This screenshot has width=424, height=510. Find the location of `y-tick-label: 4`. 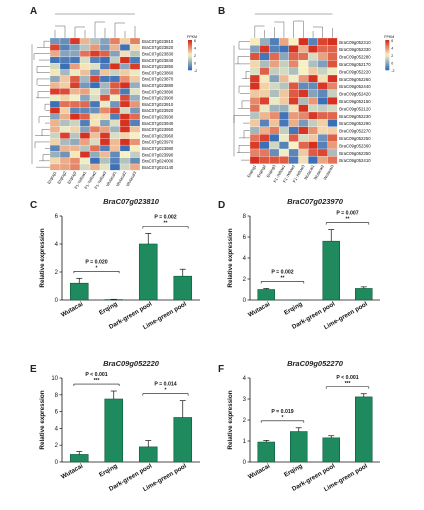

y-tick-label: 4 is located at coordinates (57, 245).